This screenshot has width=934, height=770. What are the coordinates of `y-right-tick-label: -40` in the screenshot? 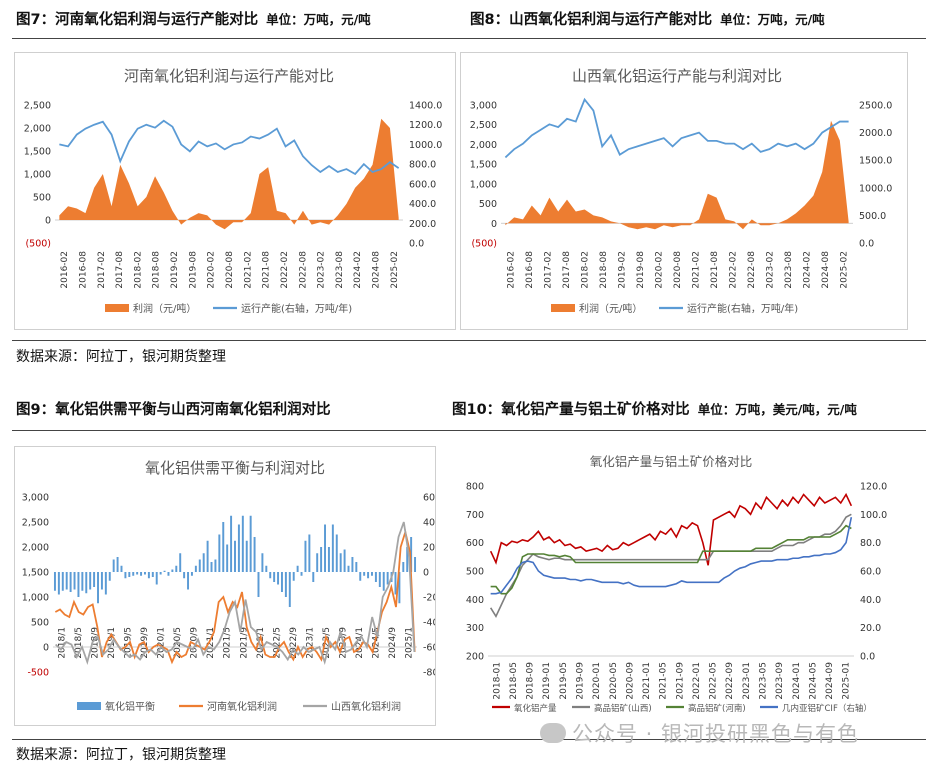 It's located at (429, 623).